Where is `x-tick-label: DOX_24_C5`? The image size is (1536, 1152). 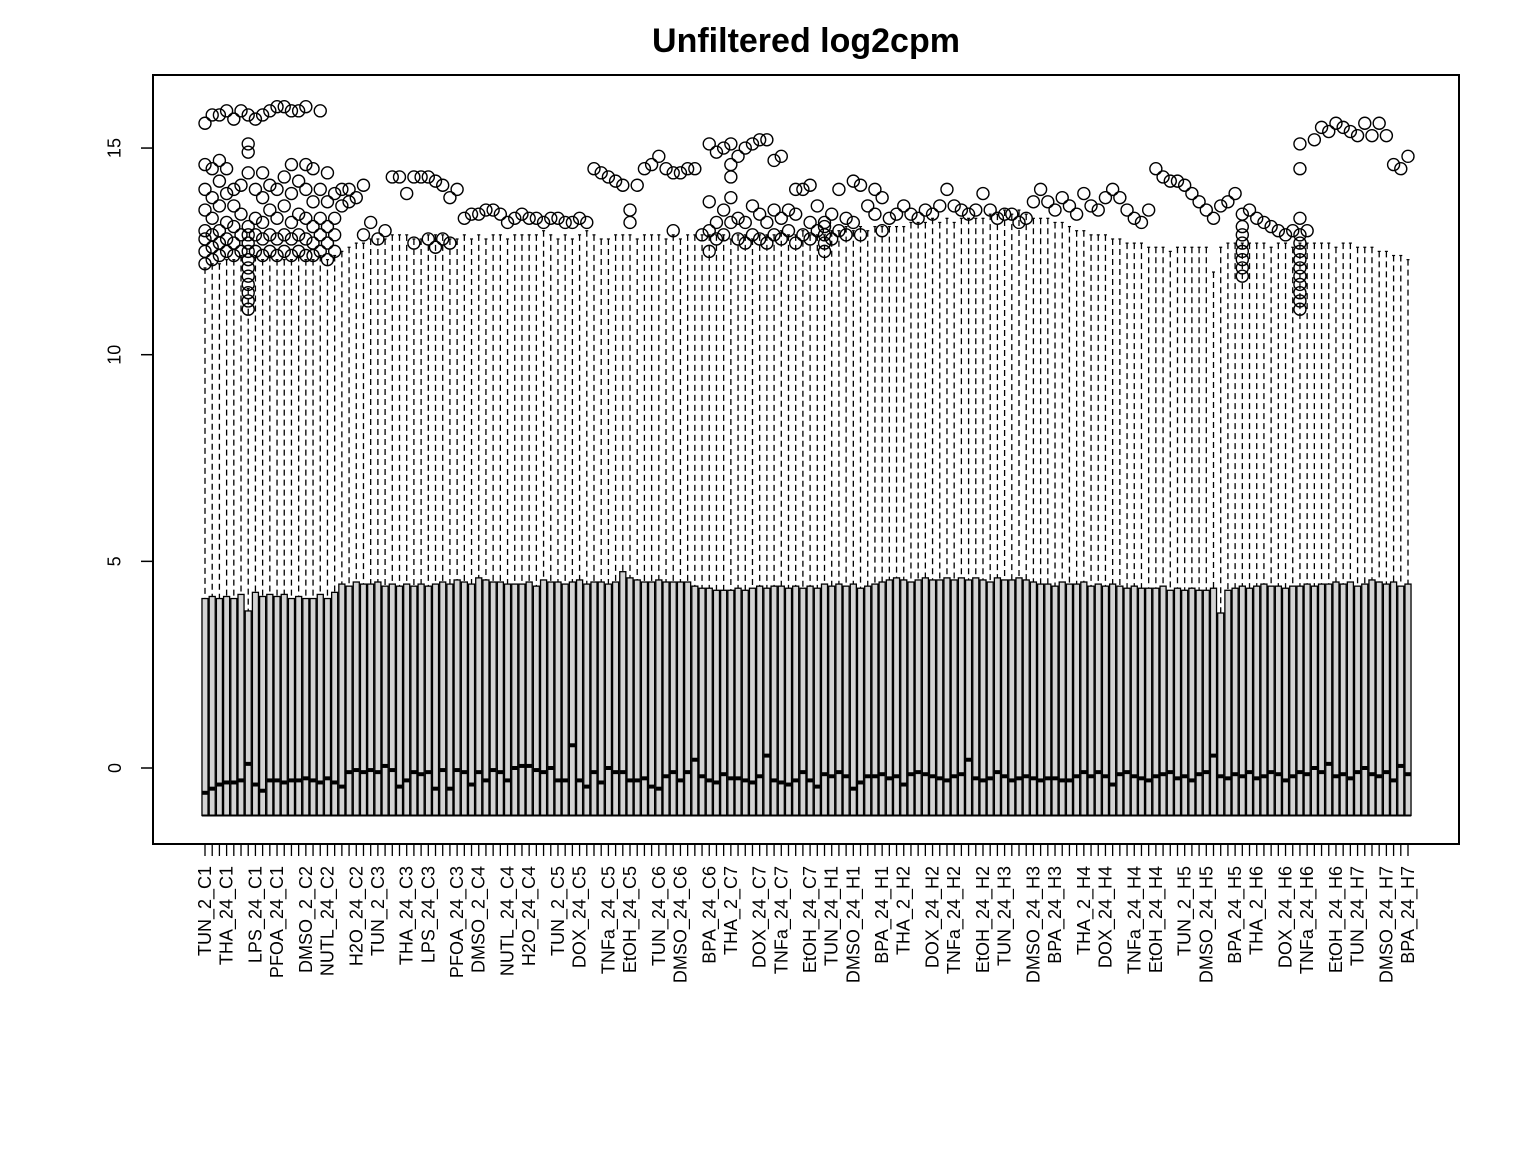 x-tick-label: DOX_24_C5 is located at coordinates (580, 917).